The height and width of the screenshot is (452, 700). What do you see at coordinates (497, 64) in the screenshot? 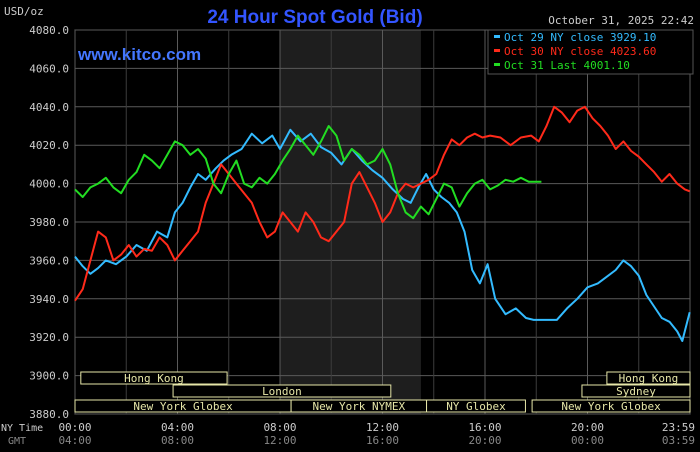
I see `legend-swatch-oct31` at bounding box center [497, 64].